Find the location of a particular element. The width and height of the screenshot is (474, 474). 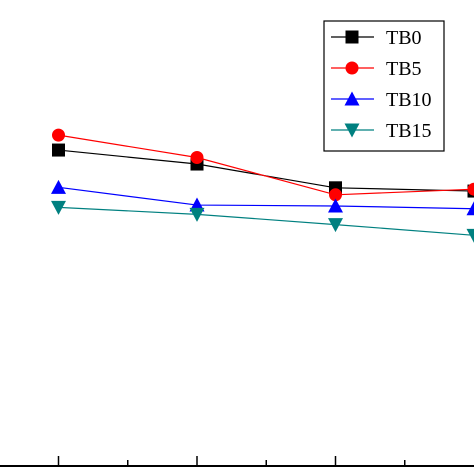

legend-marker-tb5 is located at coordinates (352, 68).